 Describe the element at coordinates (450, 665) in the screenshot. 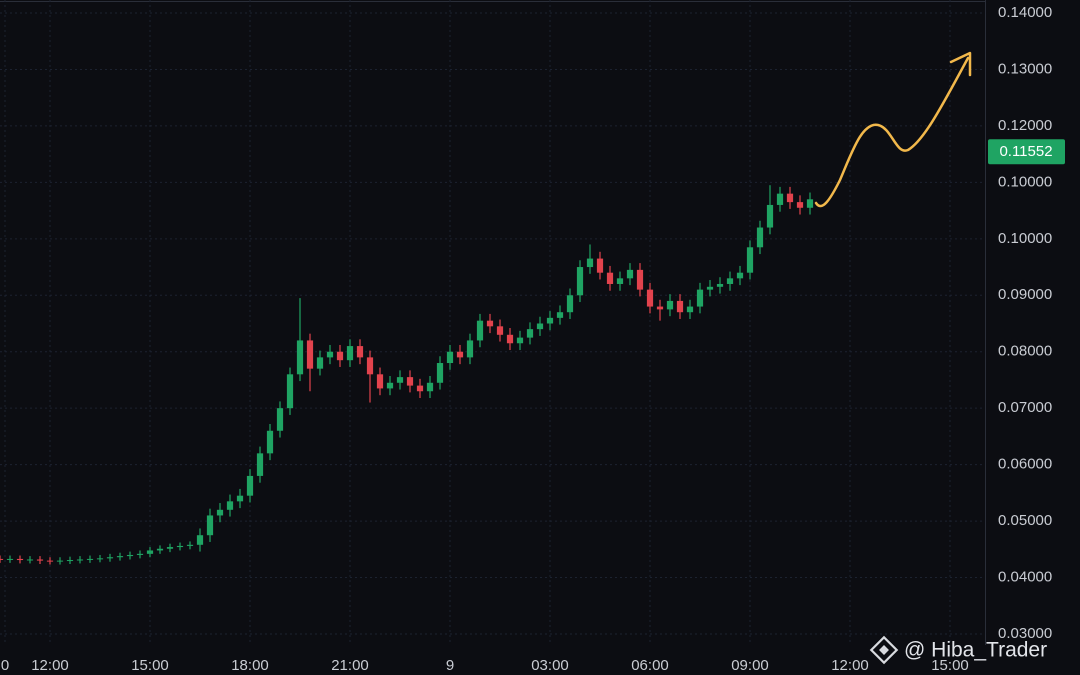

I see `x-tick-label: 9` at that location.